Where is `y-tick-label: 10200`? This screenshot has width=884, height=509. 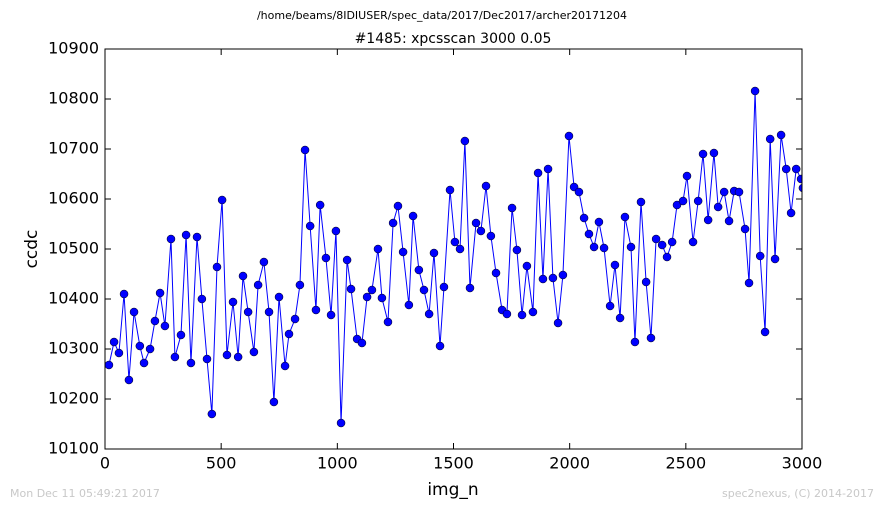 y-tick-label: 10200 is located at coordinates (73, 398).